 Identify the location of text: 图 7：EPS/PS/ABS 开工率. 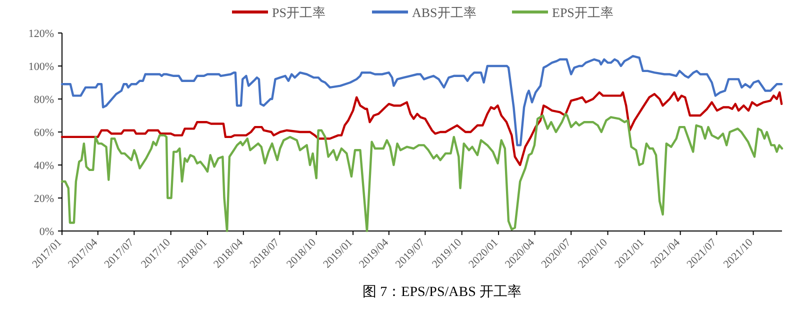
(442, 292).